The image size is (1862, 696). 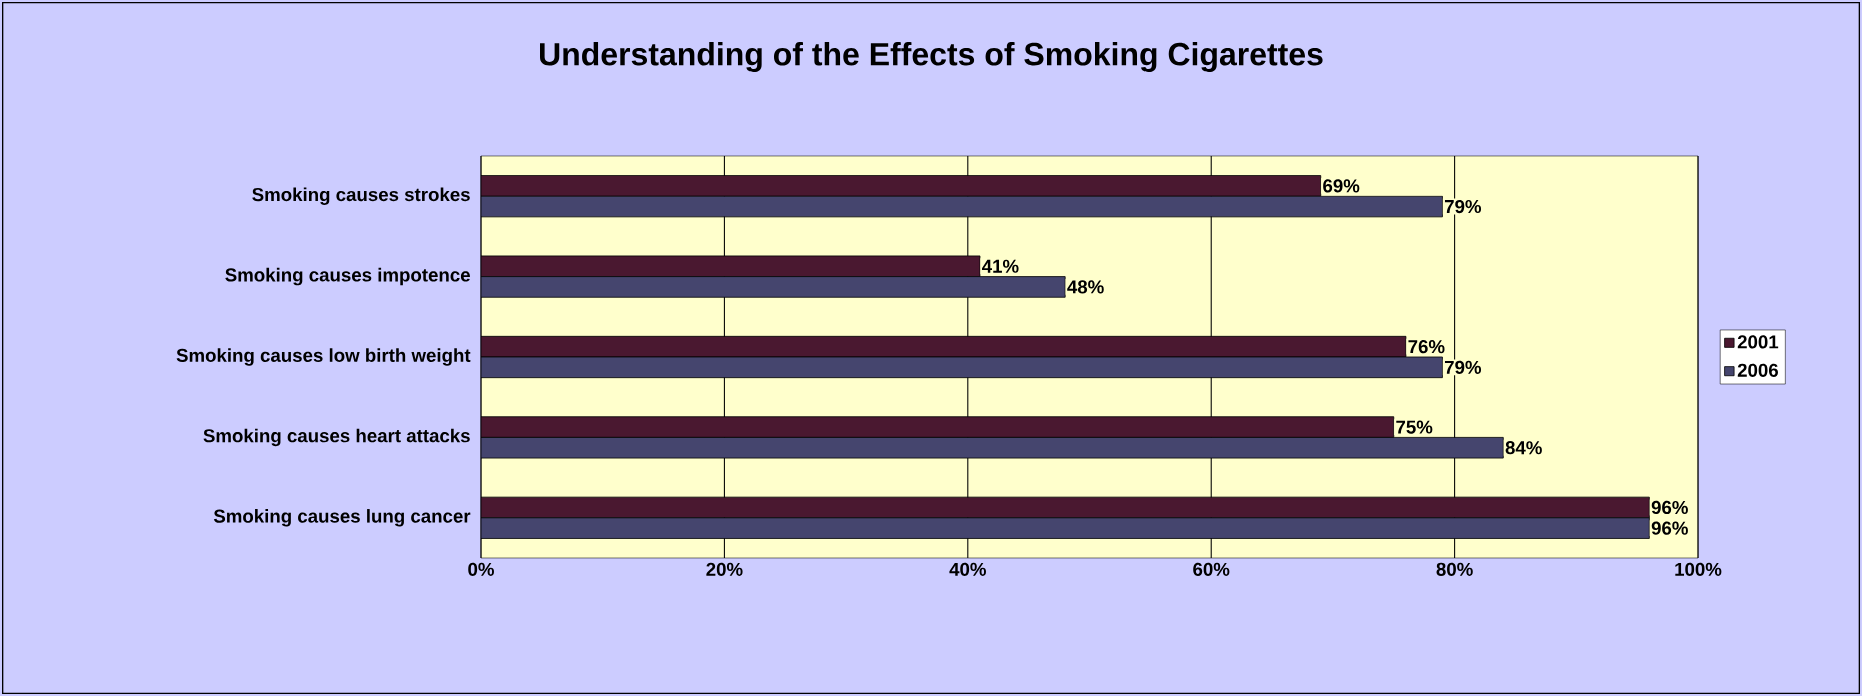 What do you see at coordinates (347, 276) in the screenshot?
I see `y-tick-label: Smoking causes impotence` at bounding box center [347, 276].